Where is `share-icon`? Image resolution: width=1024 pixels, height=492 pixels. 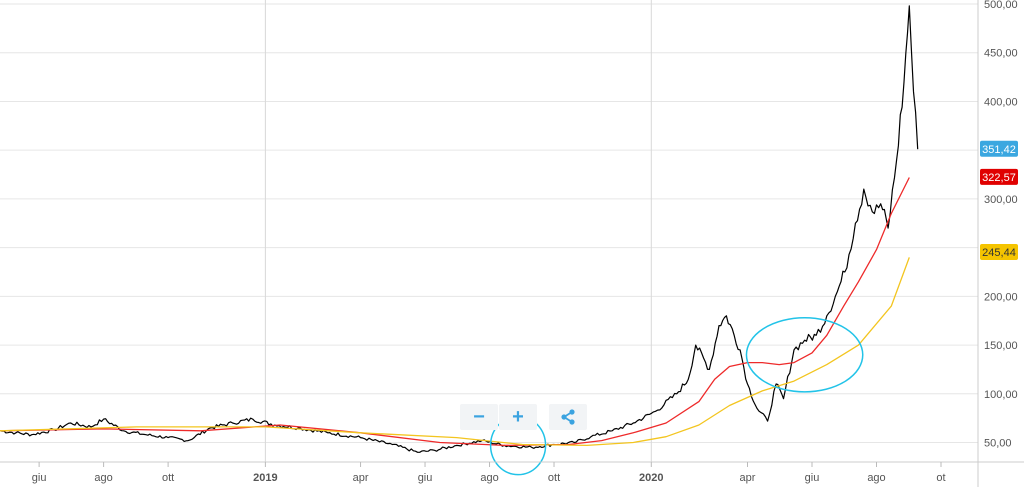 share-icon is located at coordinates (568, 417).